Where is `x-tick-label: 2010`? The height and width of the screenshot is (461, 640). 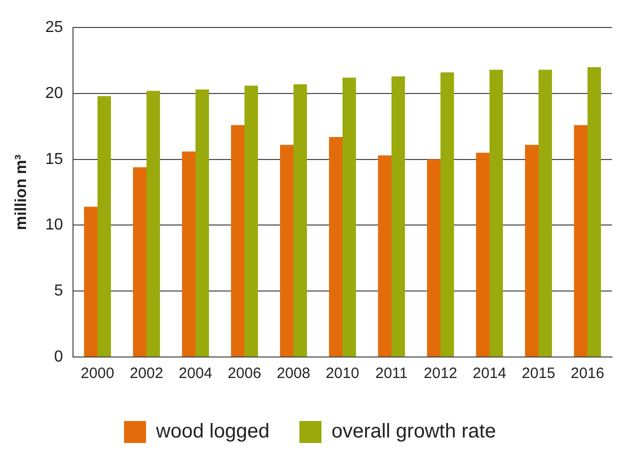 x-tick-label: 2010 is located at coordinates (343, 373).